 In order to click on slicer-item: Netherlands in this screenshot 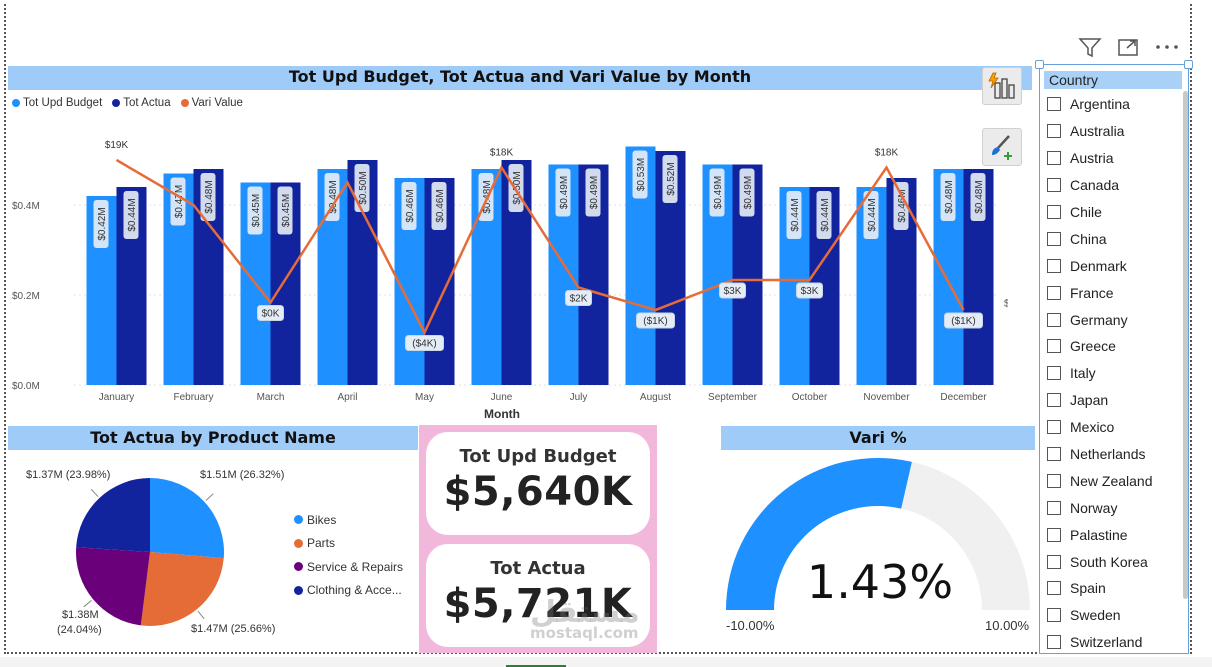, I will do `click(1114, 454)`.